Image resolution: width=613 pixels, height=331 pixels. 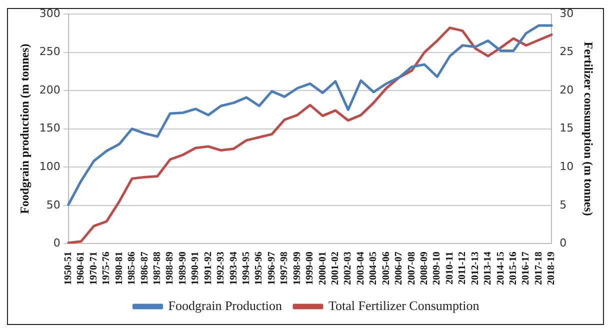 I want to click on x-tick-label: 2003-04, so click(x=360, y=269).